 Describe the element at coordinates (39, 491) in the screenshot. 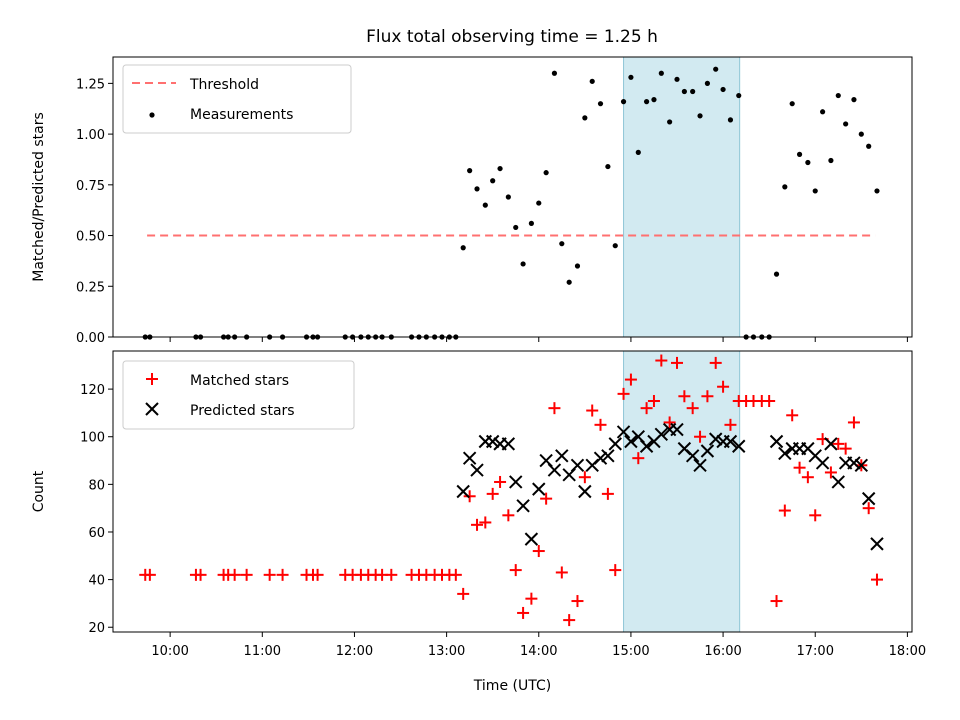

I see `bottom-y-axis-label: Count` at that location.